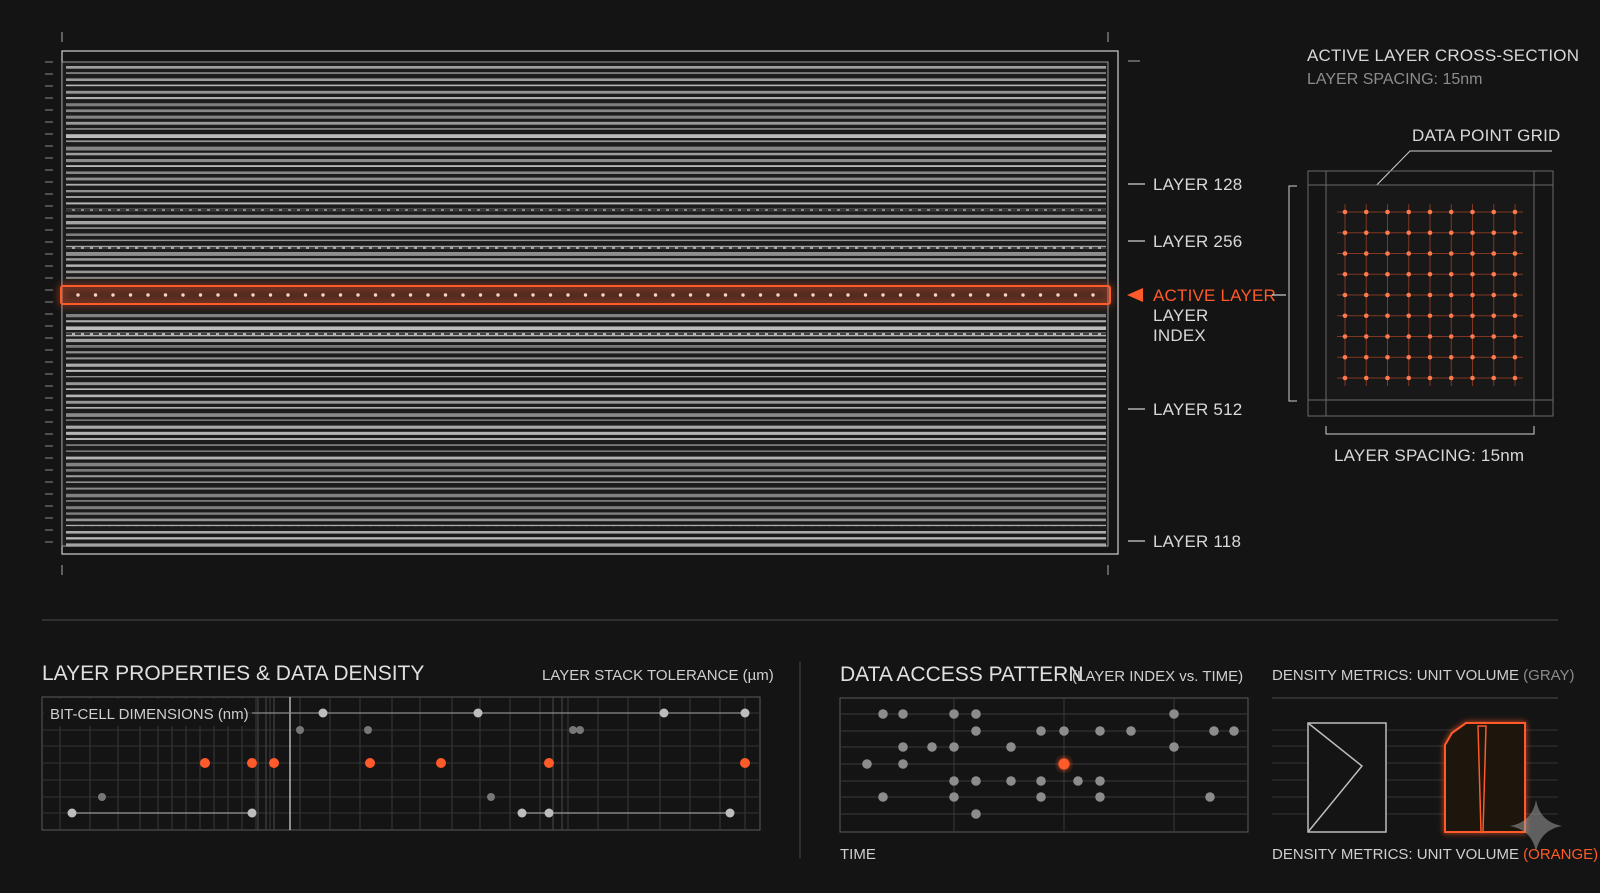 This screenshot has height=893, width=1600. I want to click on trace-low-point, so click(491, 797).